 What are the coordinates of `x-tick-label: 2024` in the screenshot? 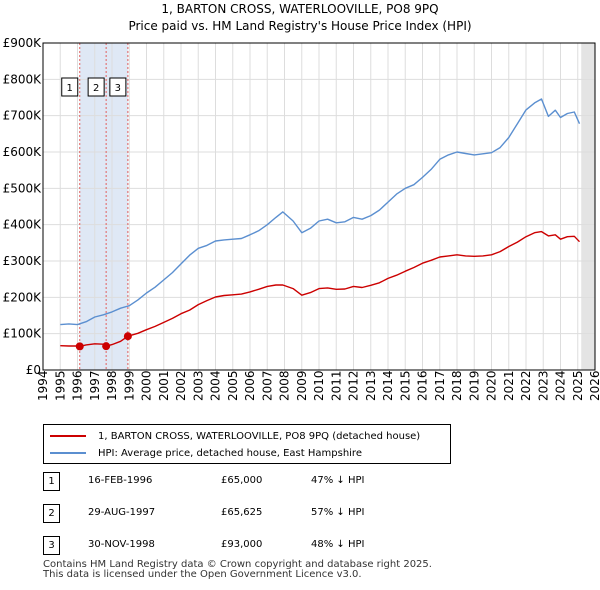 It's located at (561, 385).